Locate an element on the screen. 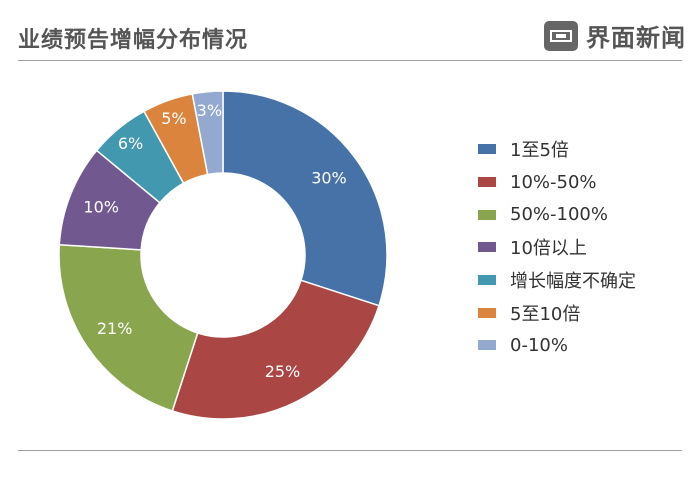 The width and height of the screenshot is (700, 483). brand: 界面新闻 is located at coordinates (615, 35).